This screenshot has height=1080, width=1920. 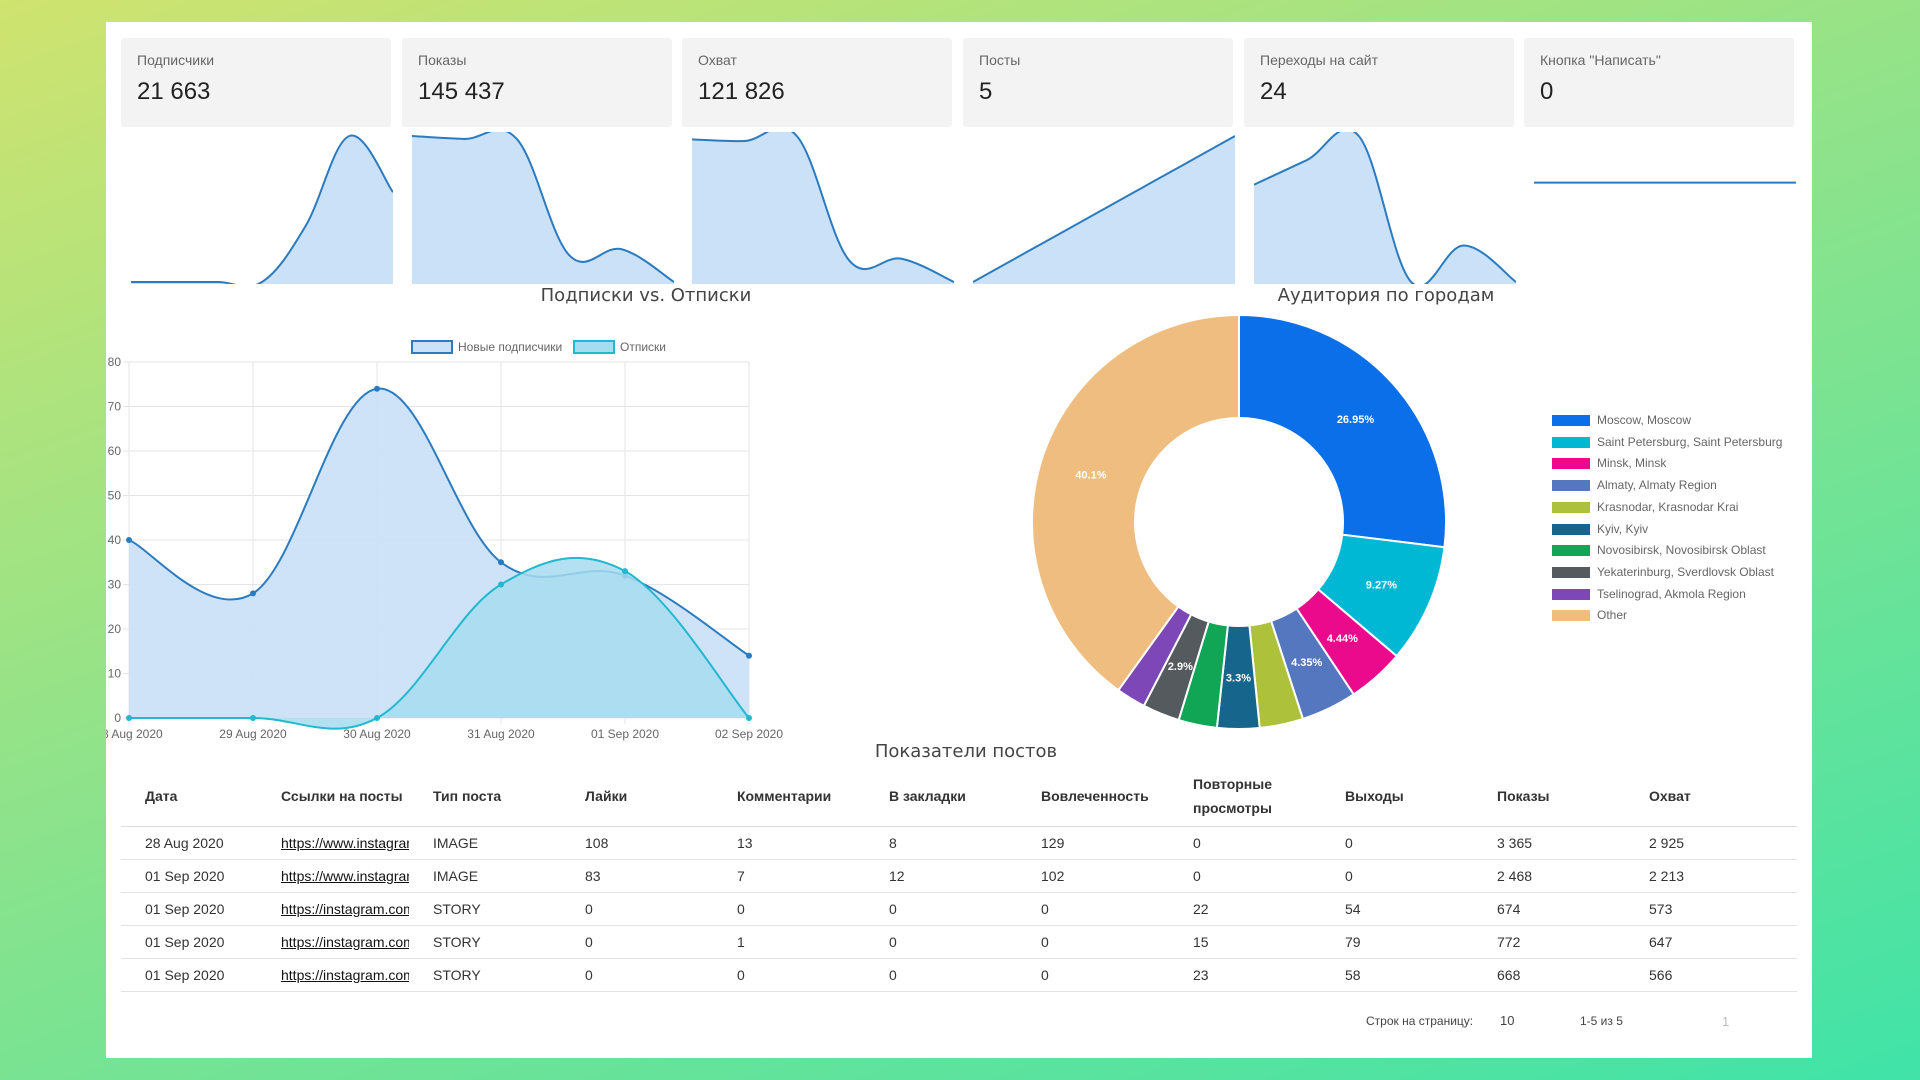 What do you see at coordinates (134, 734) in the screenshot?
I see `x-tick-label: 28 Aug 2020` at bounding box center [134, 734].